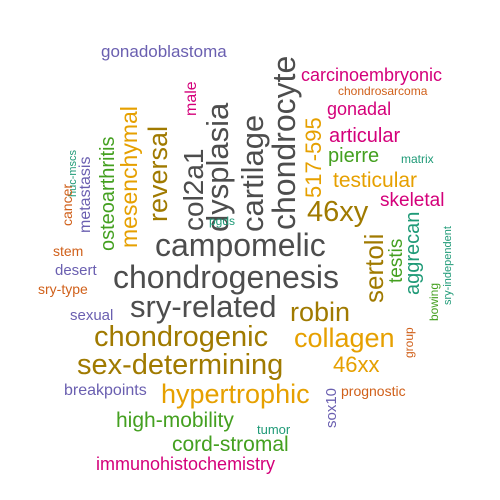 The image size is (500, 500). Describe the element at coordinates (186, 464) in the screenshot. I see `word-immunohistochemistry: immunohistochemistry` at that location.